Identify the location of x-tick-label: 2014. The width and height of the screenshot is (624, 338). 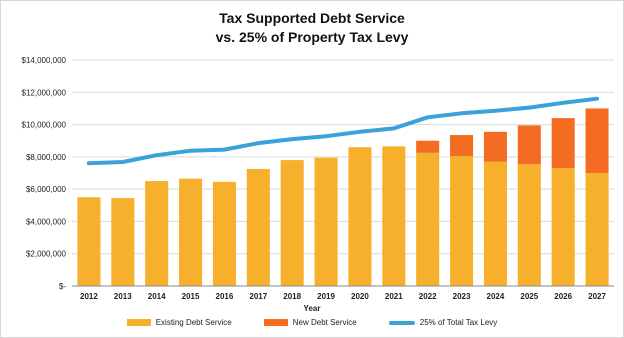
(157, 296).